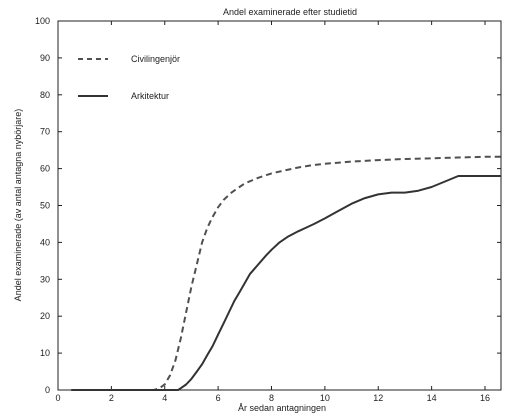 This screenshot has height=420, width=506. Describe the element at coordinates (325, 398) in the screenshot. I see `x-tick-label: 10` at that location.